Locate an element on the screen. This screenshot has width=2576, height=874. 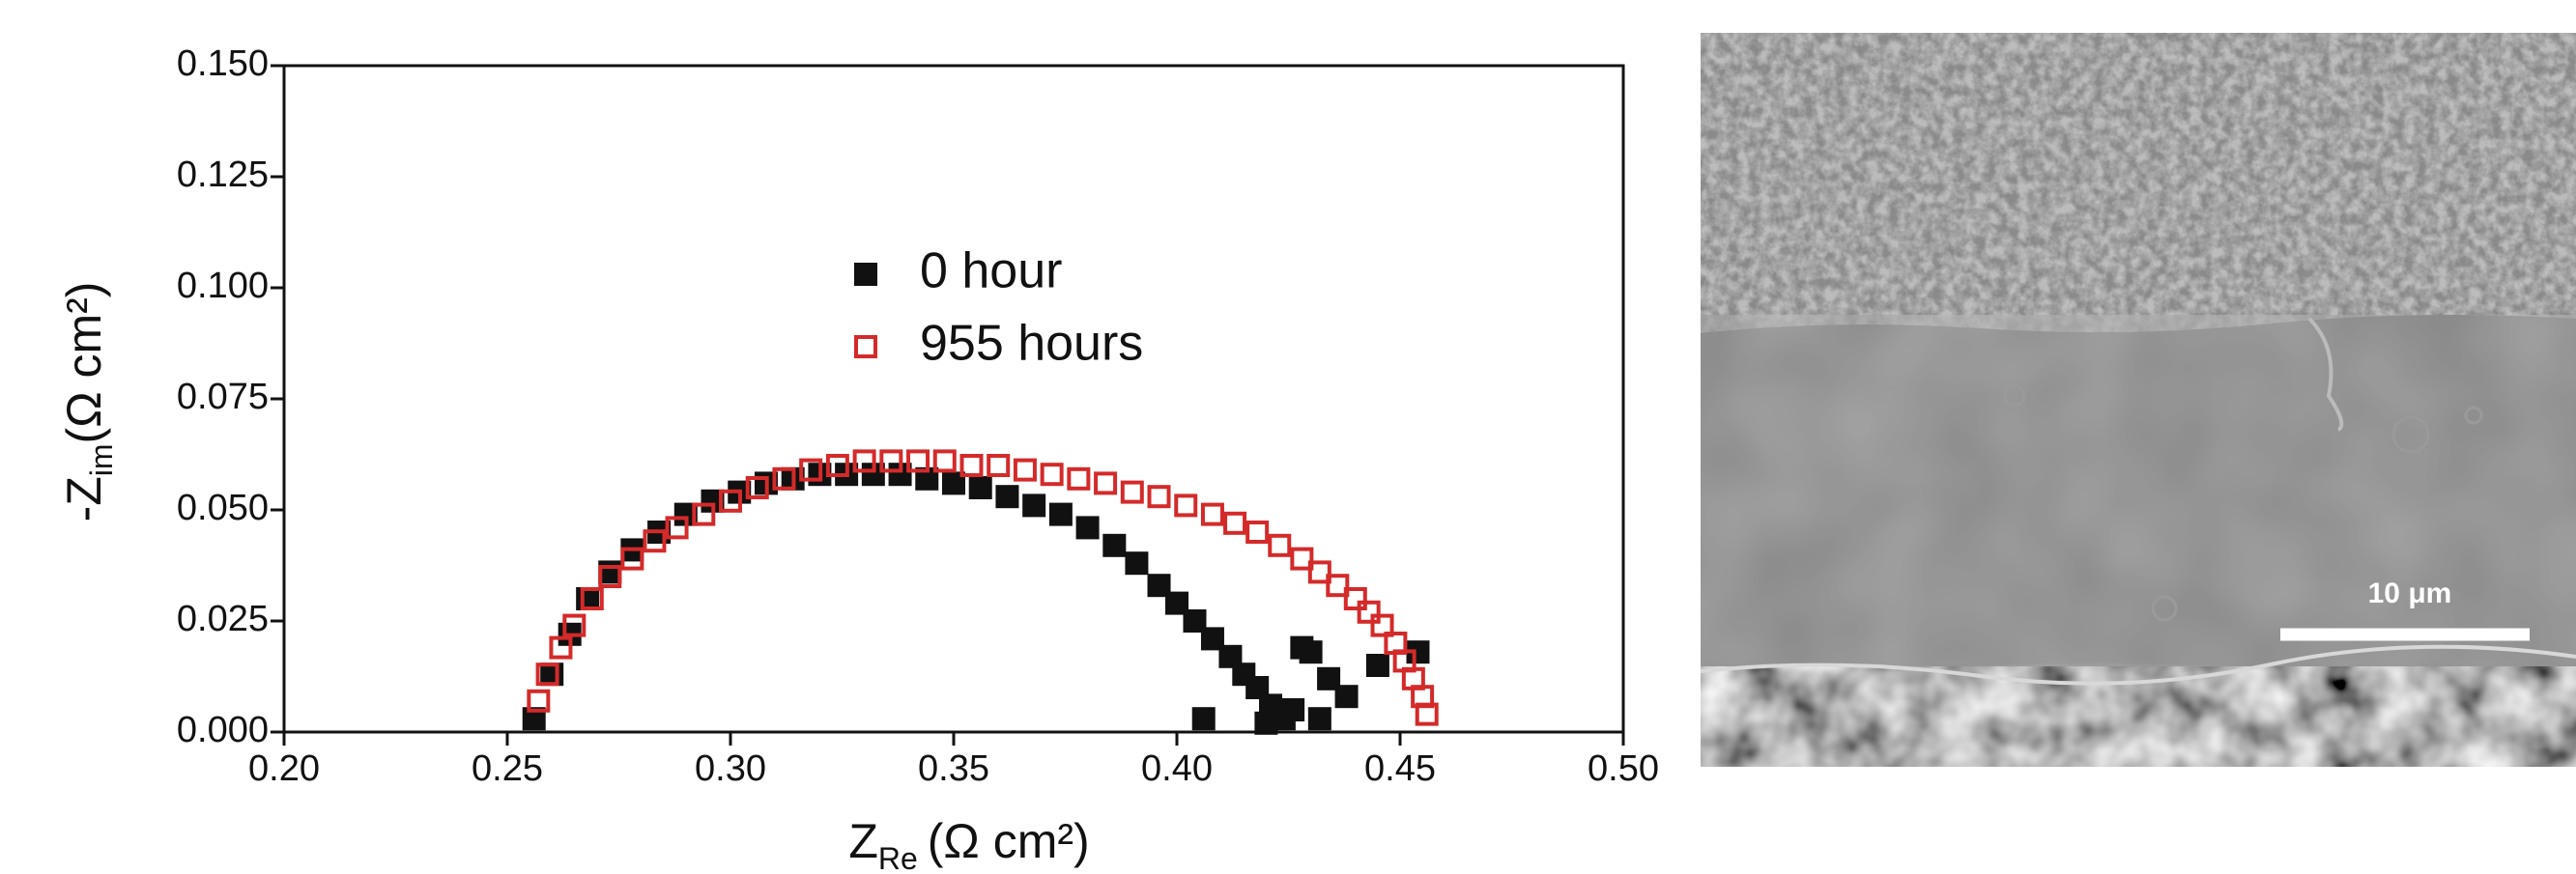
x-tick-label: 0.30 is located at coordinates (731, 768).